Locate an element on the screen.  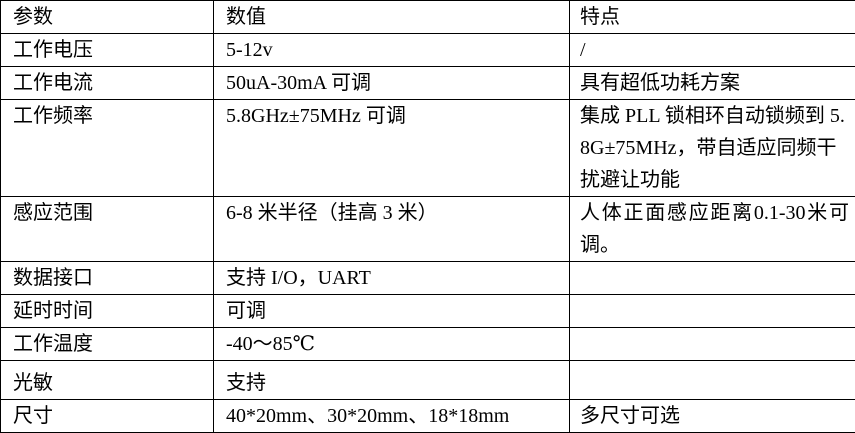
param-cell: 感应范围 is located at coordinates (107, 229).